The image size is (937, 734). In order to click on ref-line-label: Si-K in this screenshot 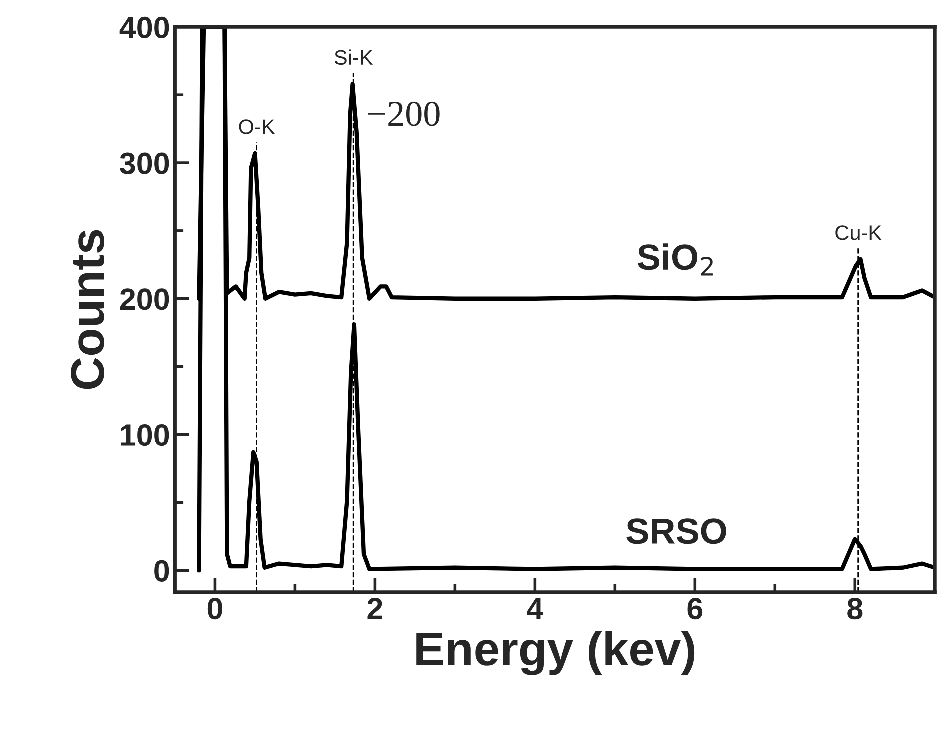, I will do `click(354, 58)`.